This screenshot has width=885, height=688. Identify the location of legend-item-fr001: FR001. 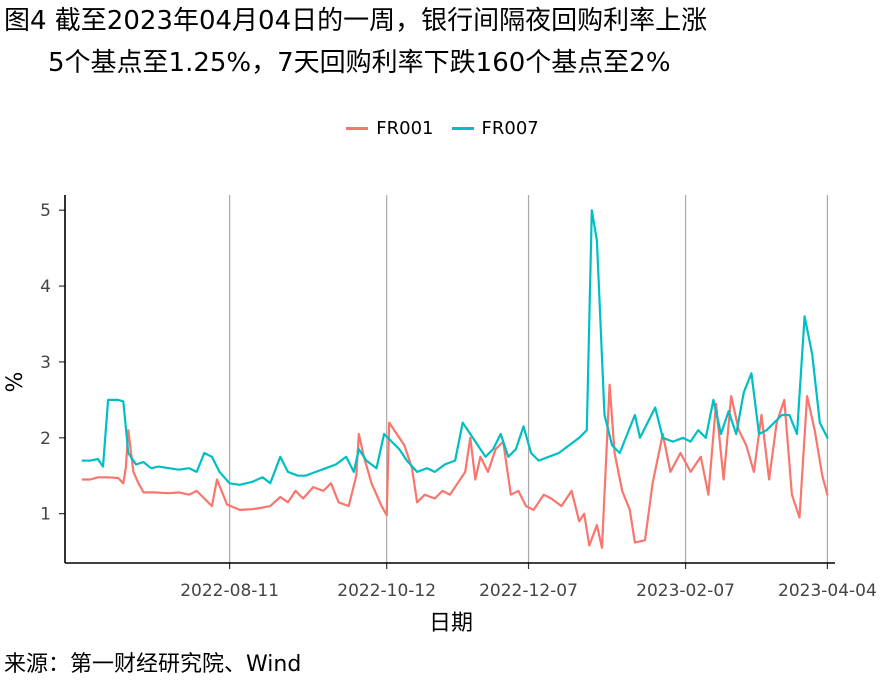
(390, 128).